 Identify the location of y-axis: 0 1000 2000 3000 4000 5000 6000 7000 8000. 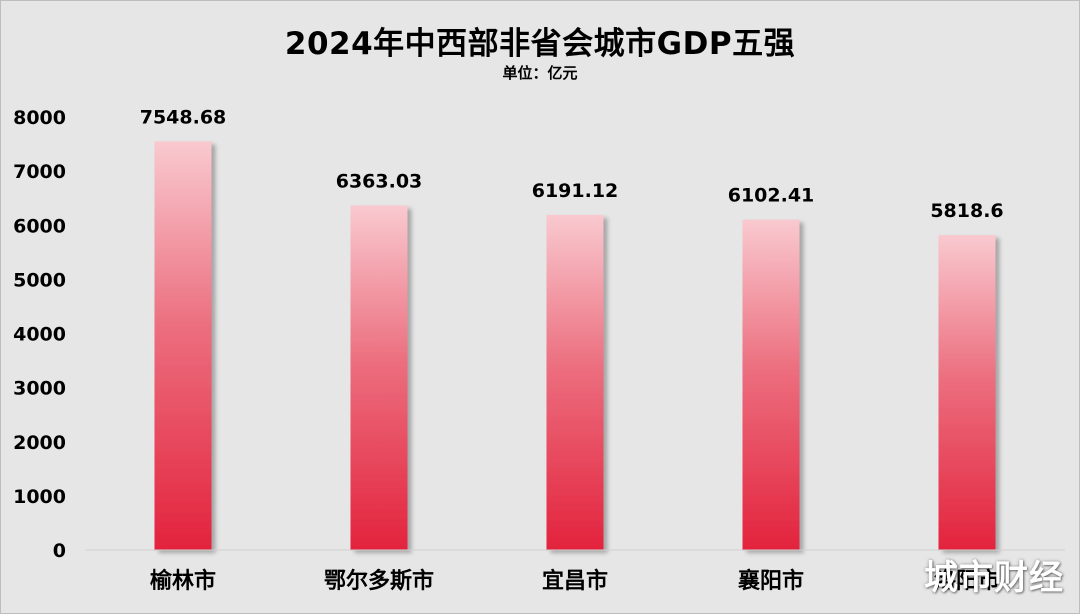
(39, 334).